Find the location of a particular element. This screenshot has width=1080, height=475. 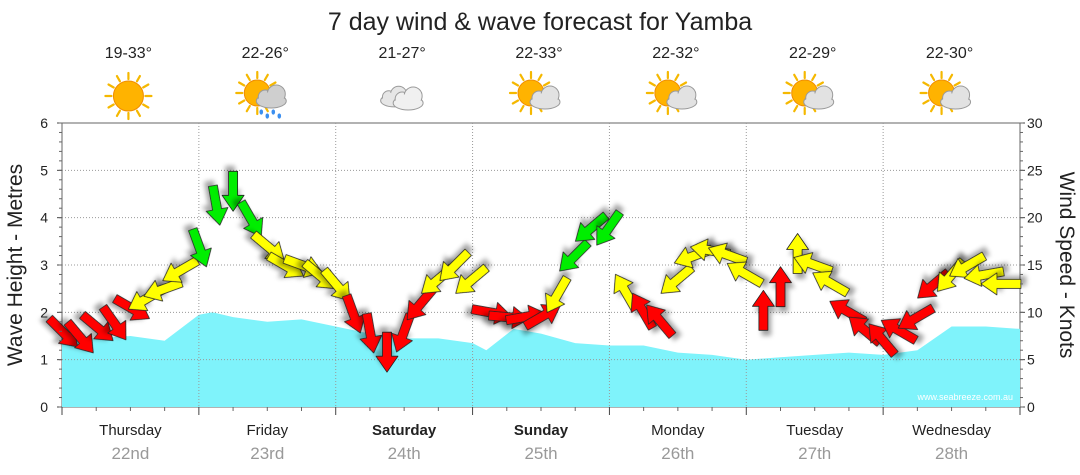

day-temperature: 22-29° is located at coordinates (812, 53).